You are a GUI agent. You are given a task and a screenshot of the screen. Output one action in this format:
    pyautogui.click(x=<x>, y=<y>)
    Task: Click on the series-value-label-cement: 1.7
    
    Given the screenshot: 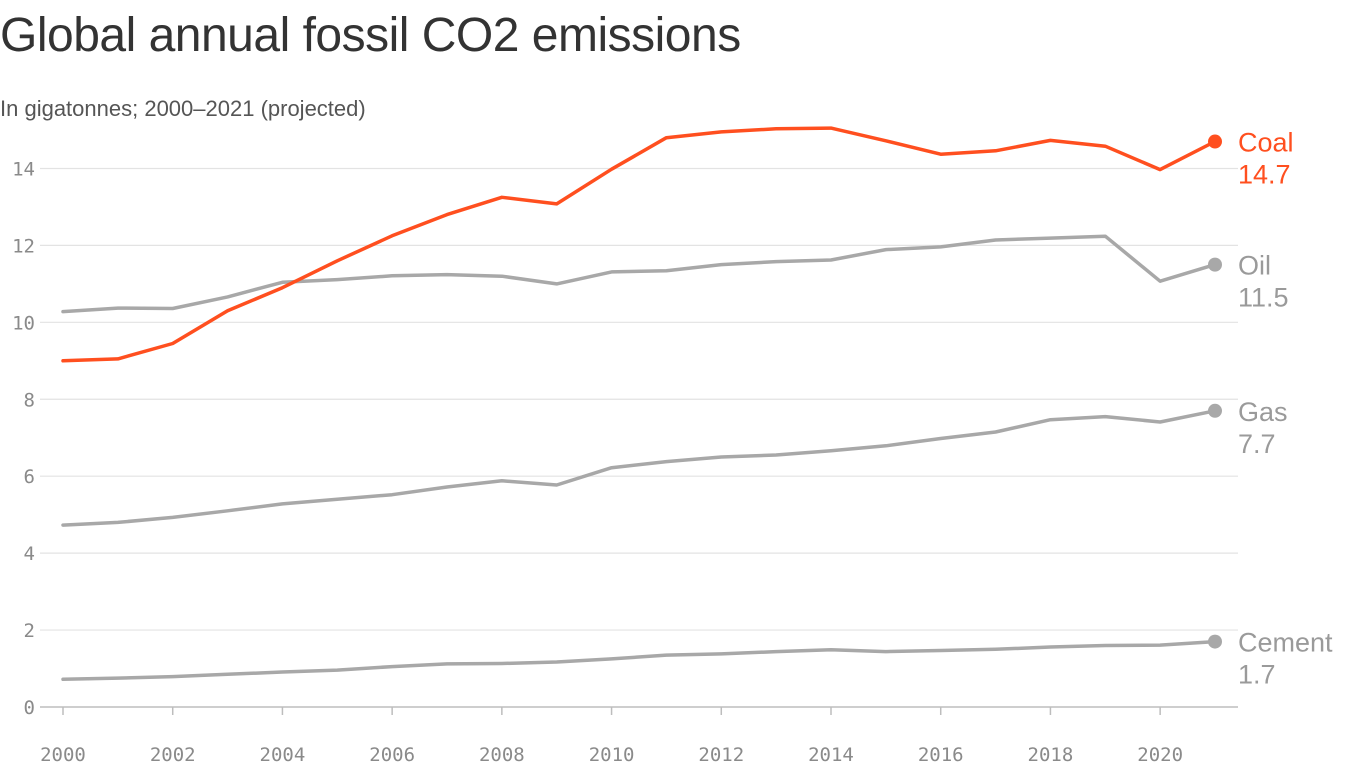 What is the action you would take?
    pyautogui.click(x=1257, y=675)
    